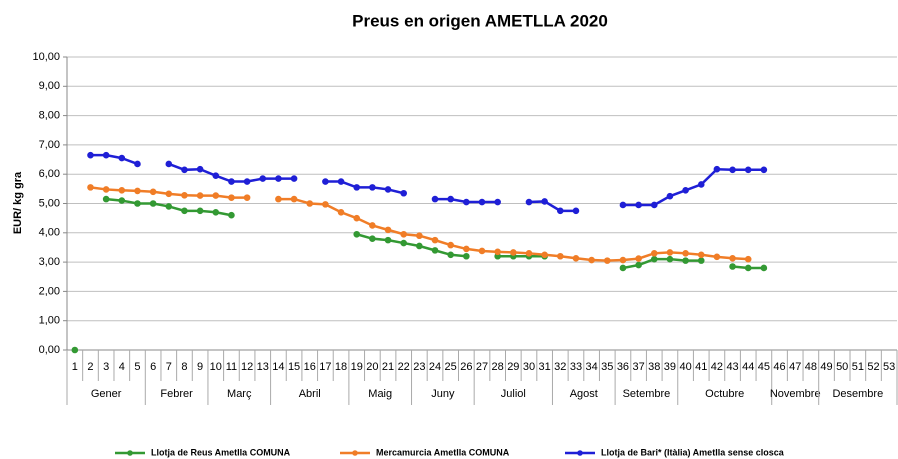  What do you see at coordinates (842, 367) in the screenshot?
I see `x-tick-label: 50` at bounding box center [842, 367].